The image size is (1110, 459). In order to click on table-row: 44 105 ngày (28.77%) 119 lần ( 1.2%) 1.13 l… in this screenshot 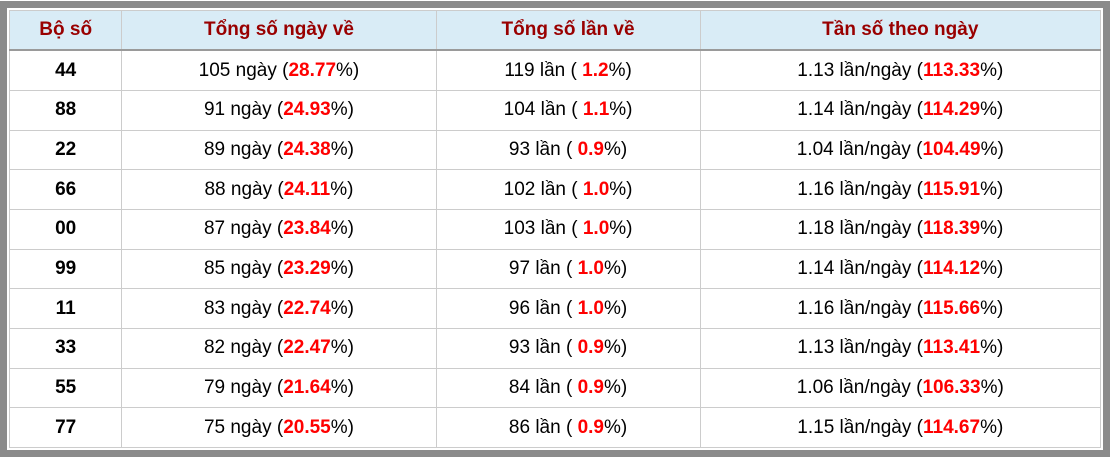, I will do `click(555, 70)`.